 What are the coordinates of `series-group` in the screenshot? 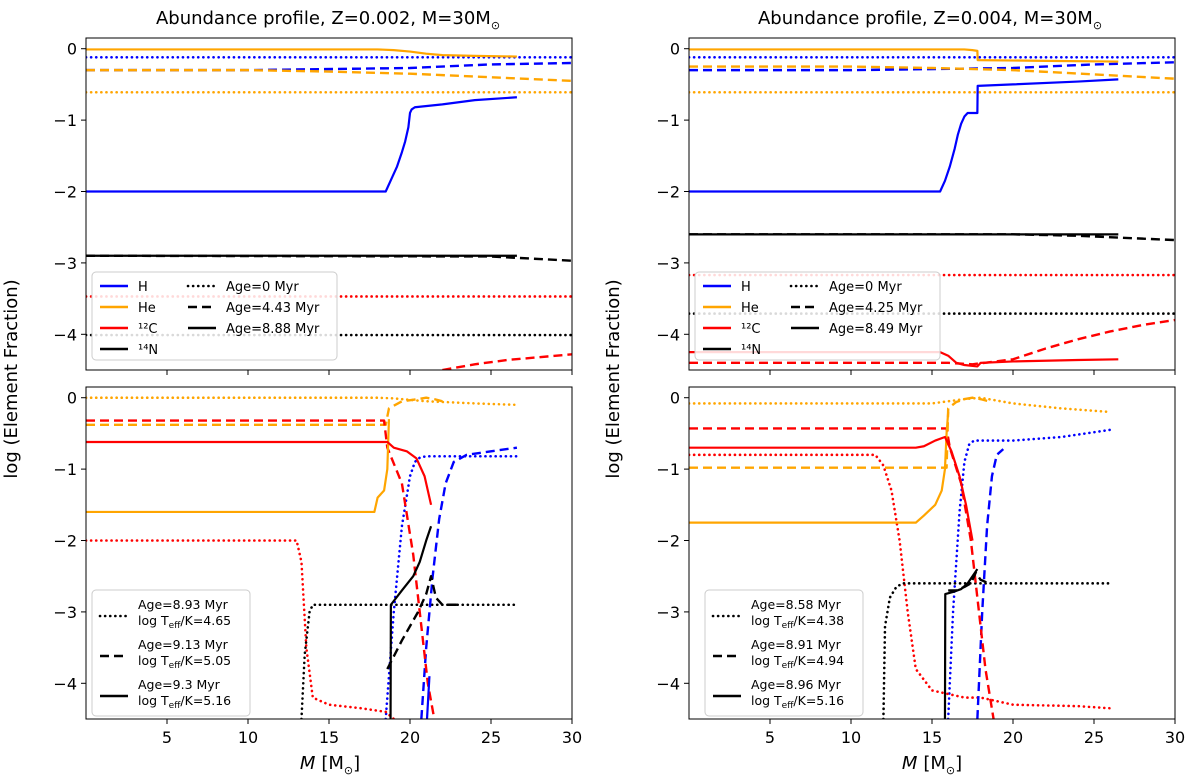 It's located at (900, 557).